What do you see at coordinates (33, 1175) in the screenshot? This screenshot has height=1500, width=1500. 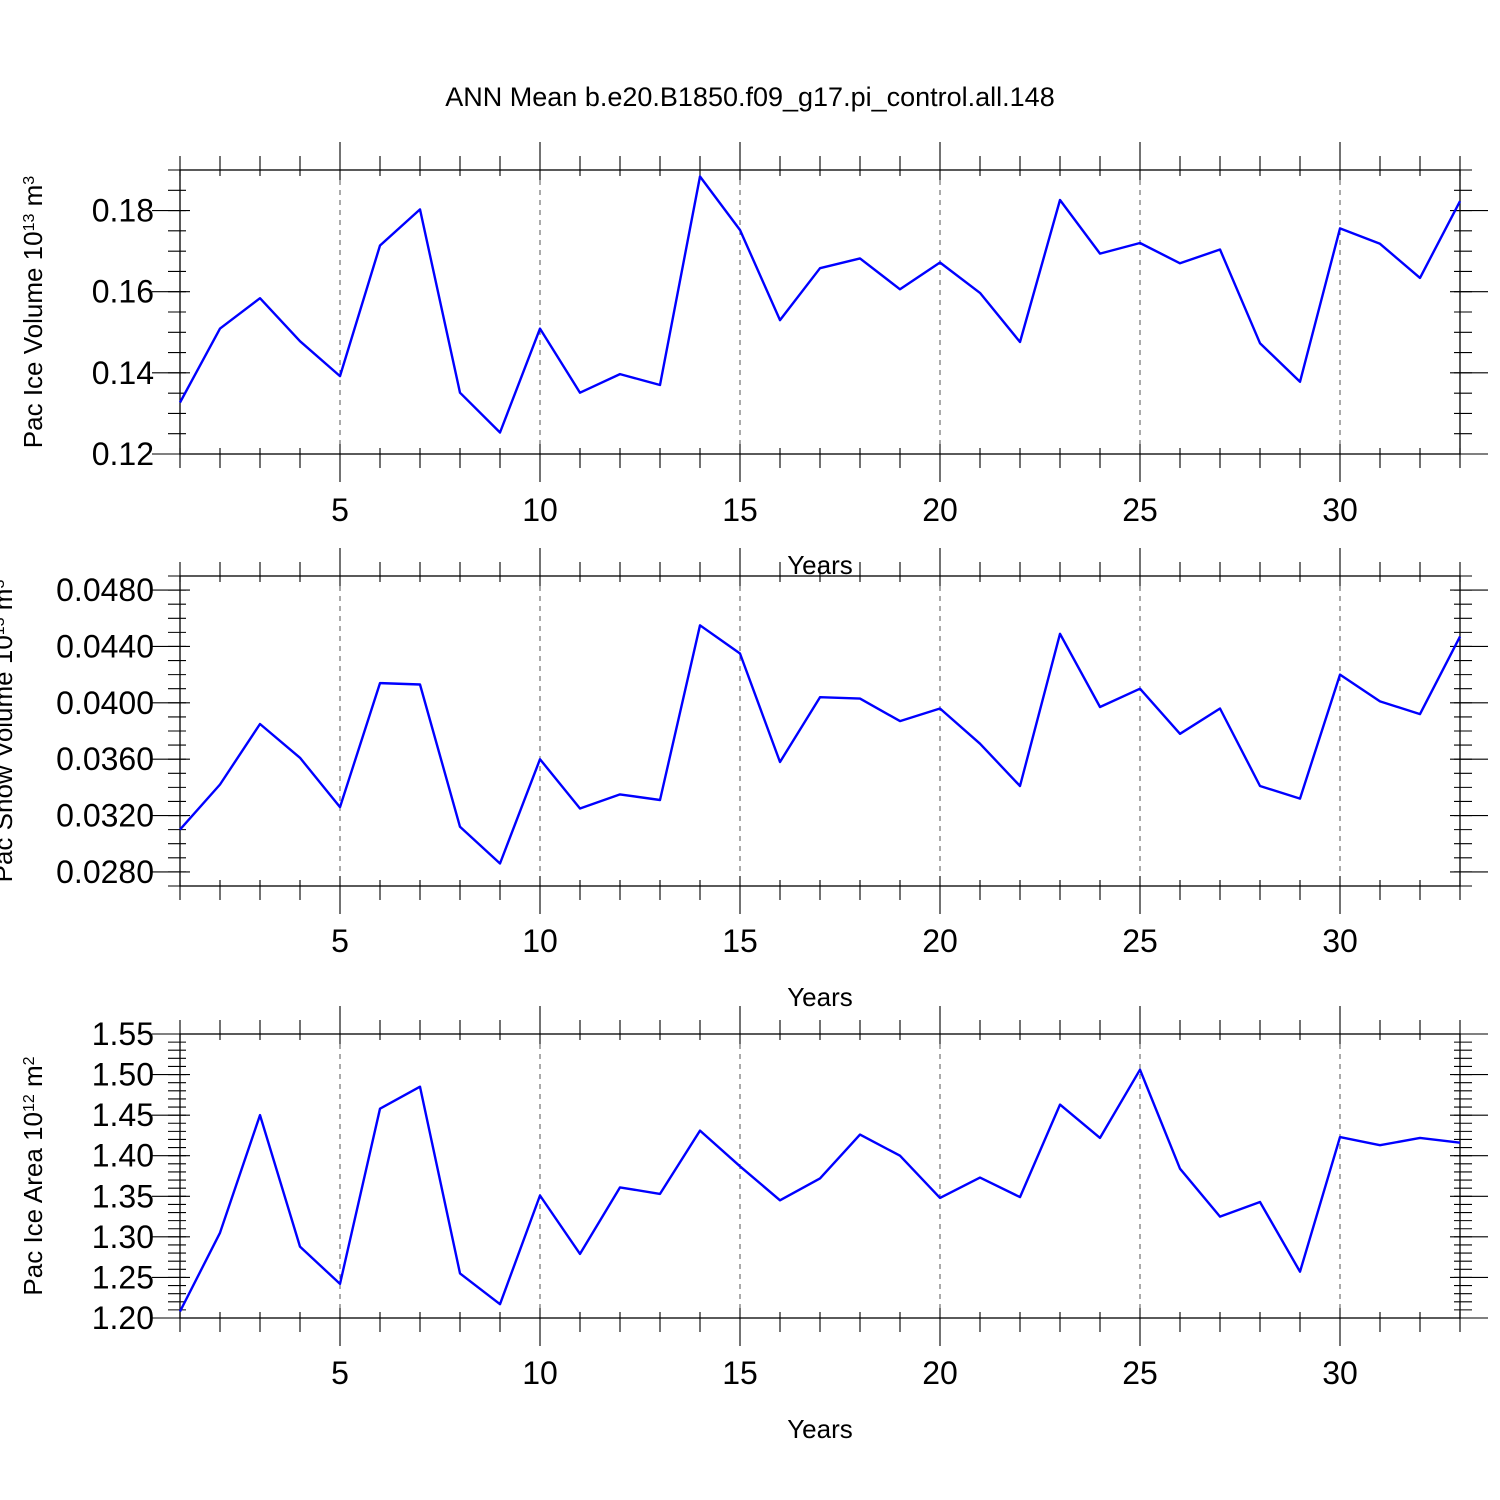 I see `y-axis-title: Pac Ice Area 1012 m2` at bounding box center [33, 1175].